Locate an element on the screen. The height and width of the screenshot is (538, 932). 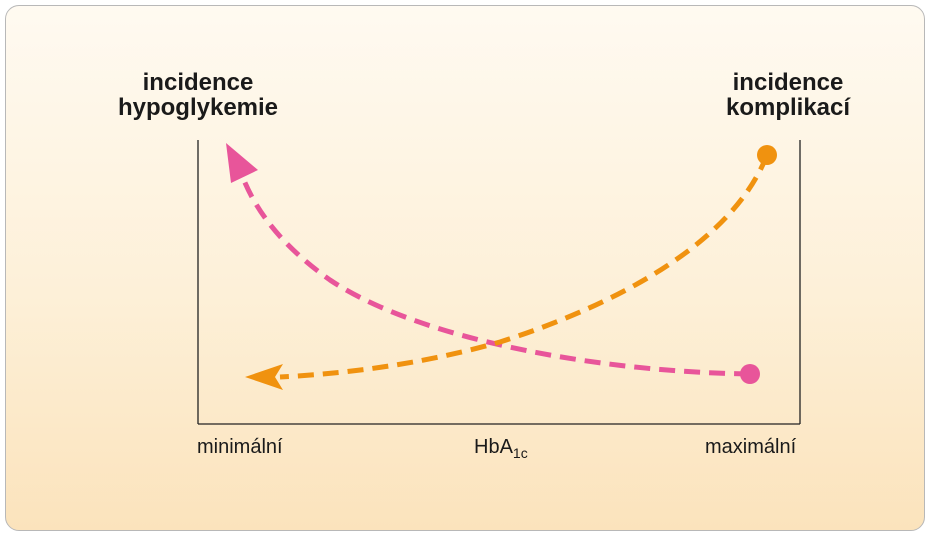
y-title-left-line2: hypoglykemie is located at coordinates (198, 107).